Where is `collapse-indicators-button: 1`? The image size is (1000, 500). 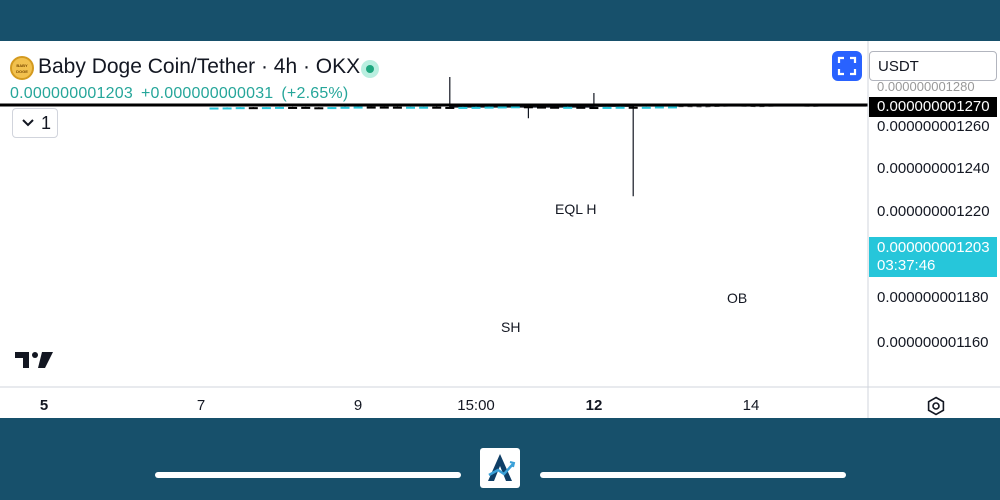 collapse-indicators-button: 1 is located at coordinates (35, 123).